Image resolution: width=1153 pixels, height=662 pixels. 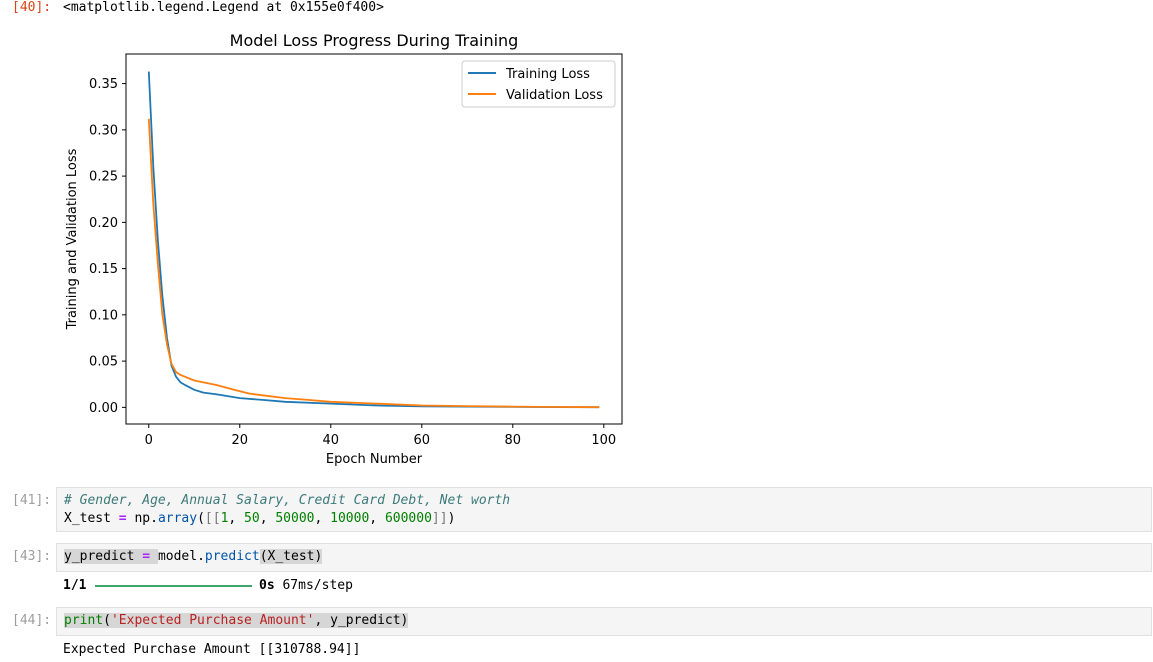 What do you see at coordinates (422, 440) in the screenshot?
I see `x-tick-label: 60` at bounding box center [422, 440].